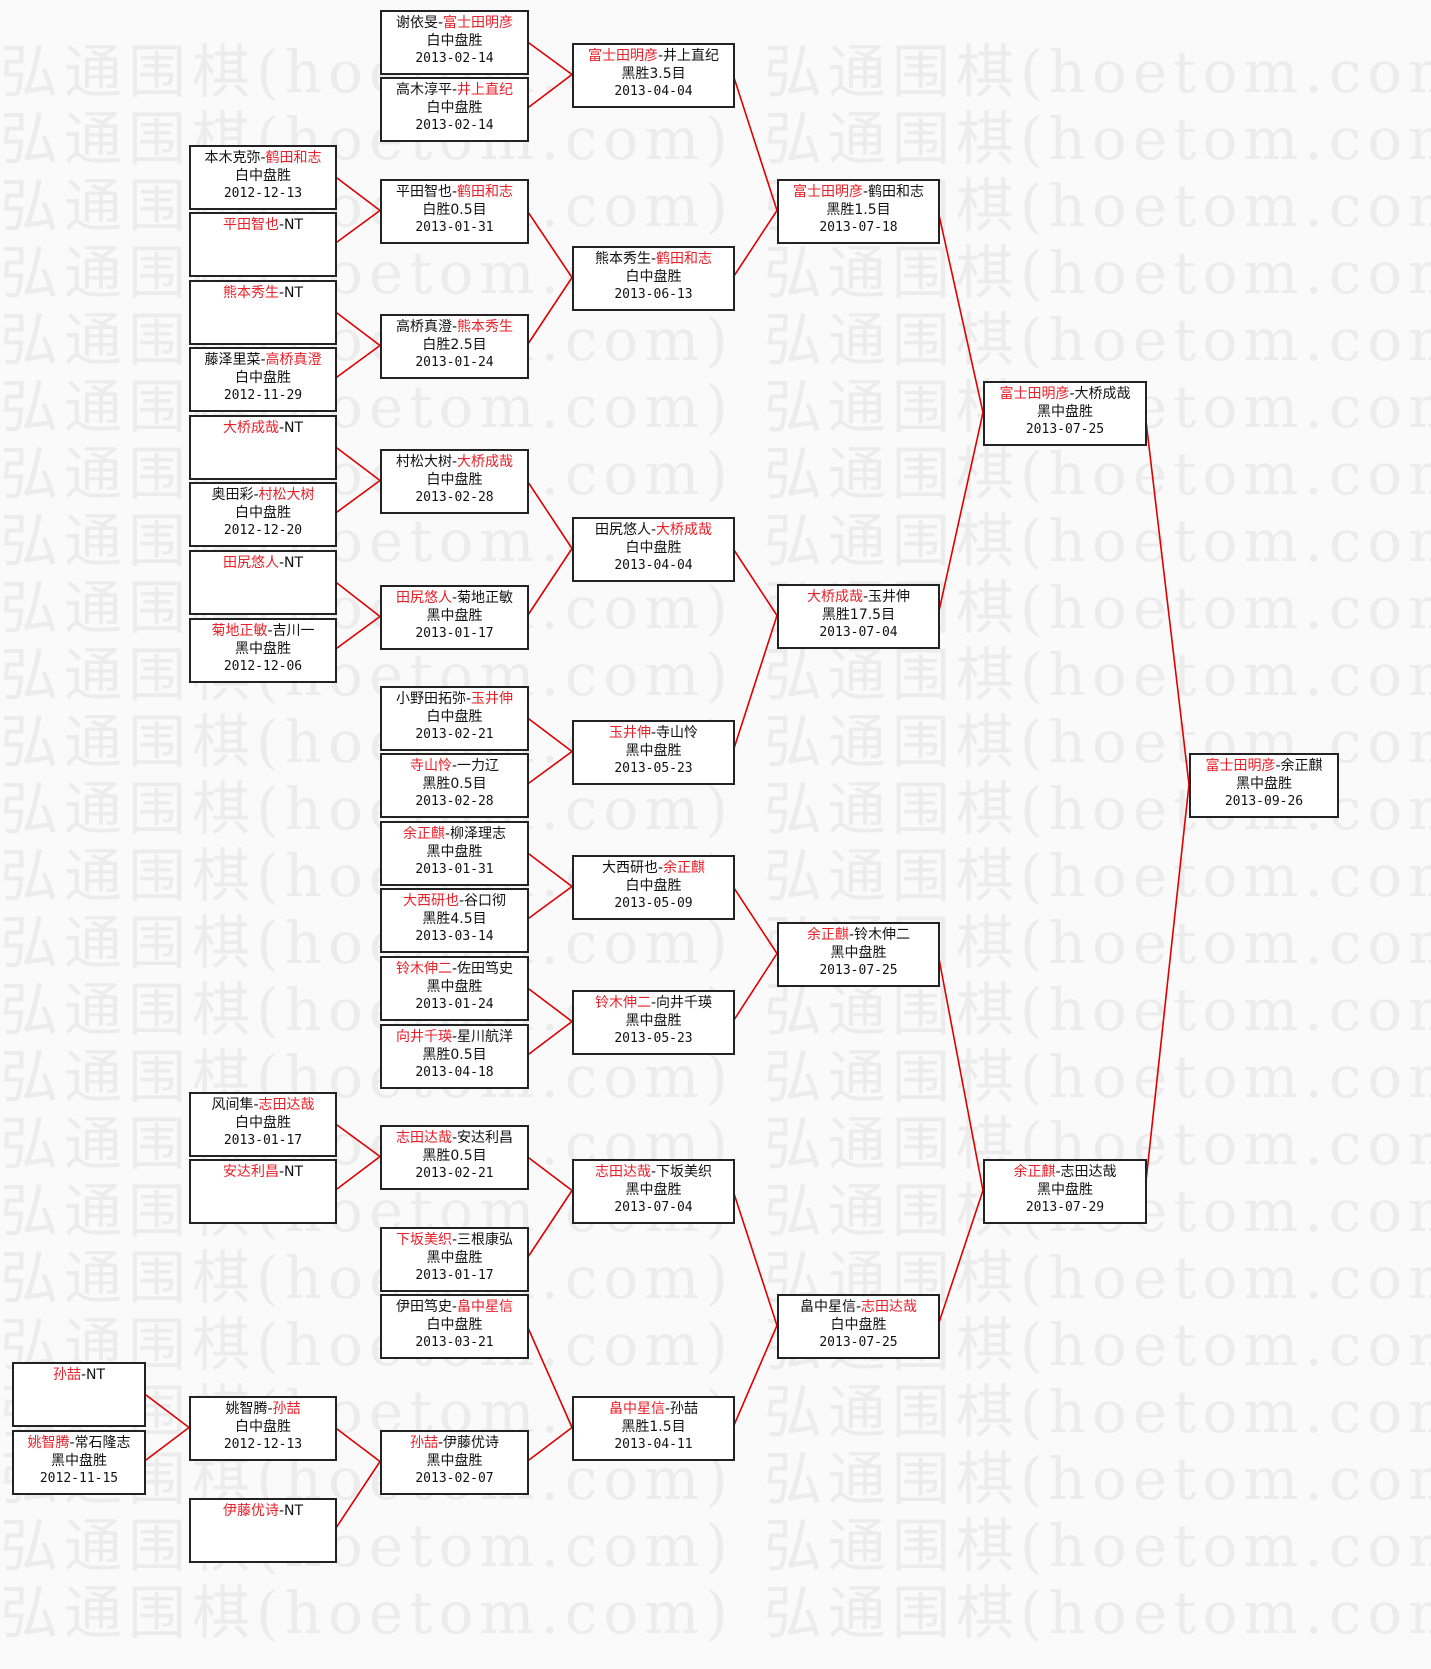  Describe the element at coordinates (1065, 394) in the screenshot. I see `match-players: 富士田明彦-大桥成哉` at that location.